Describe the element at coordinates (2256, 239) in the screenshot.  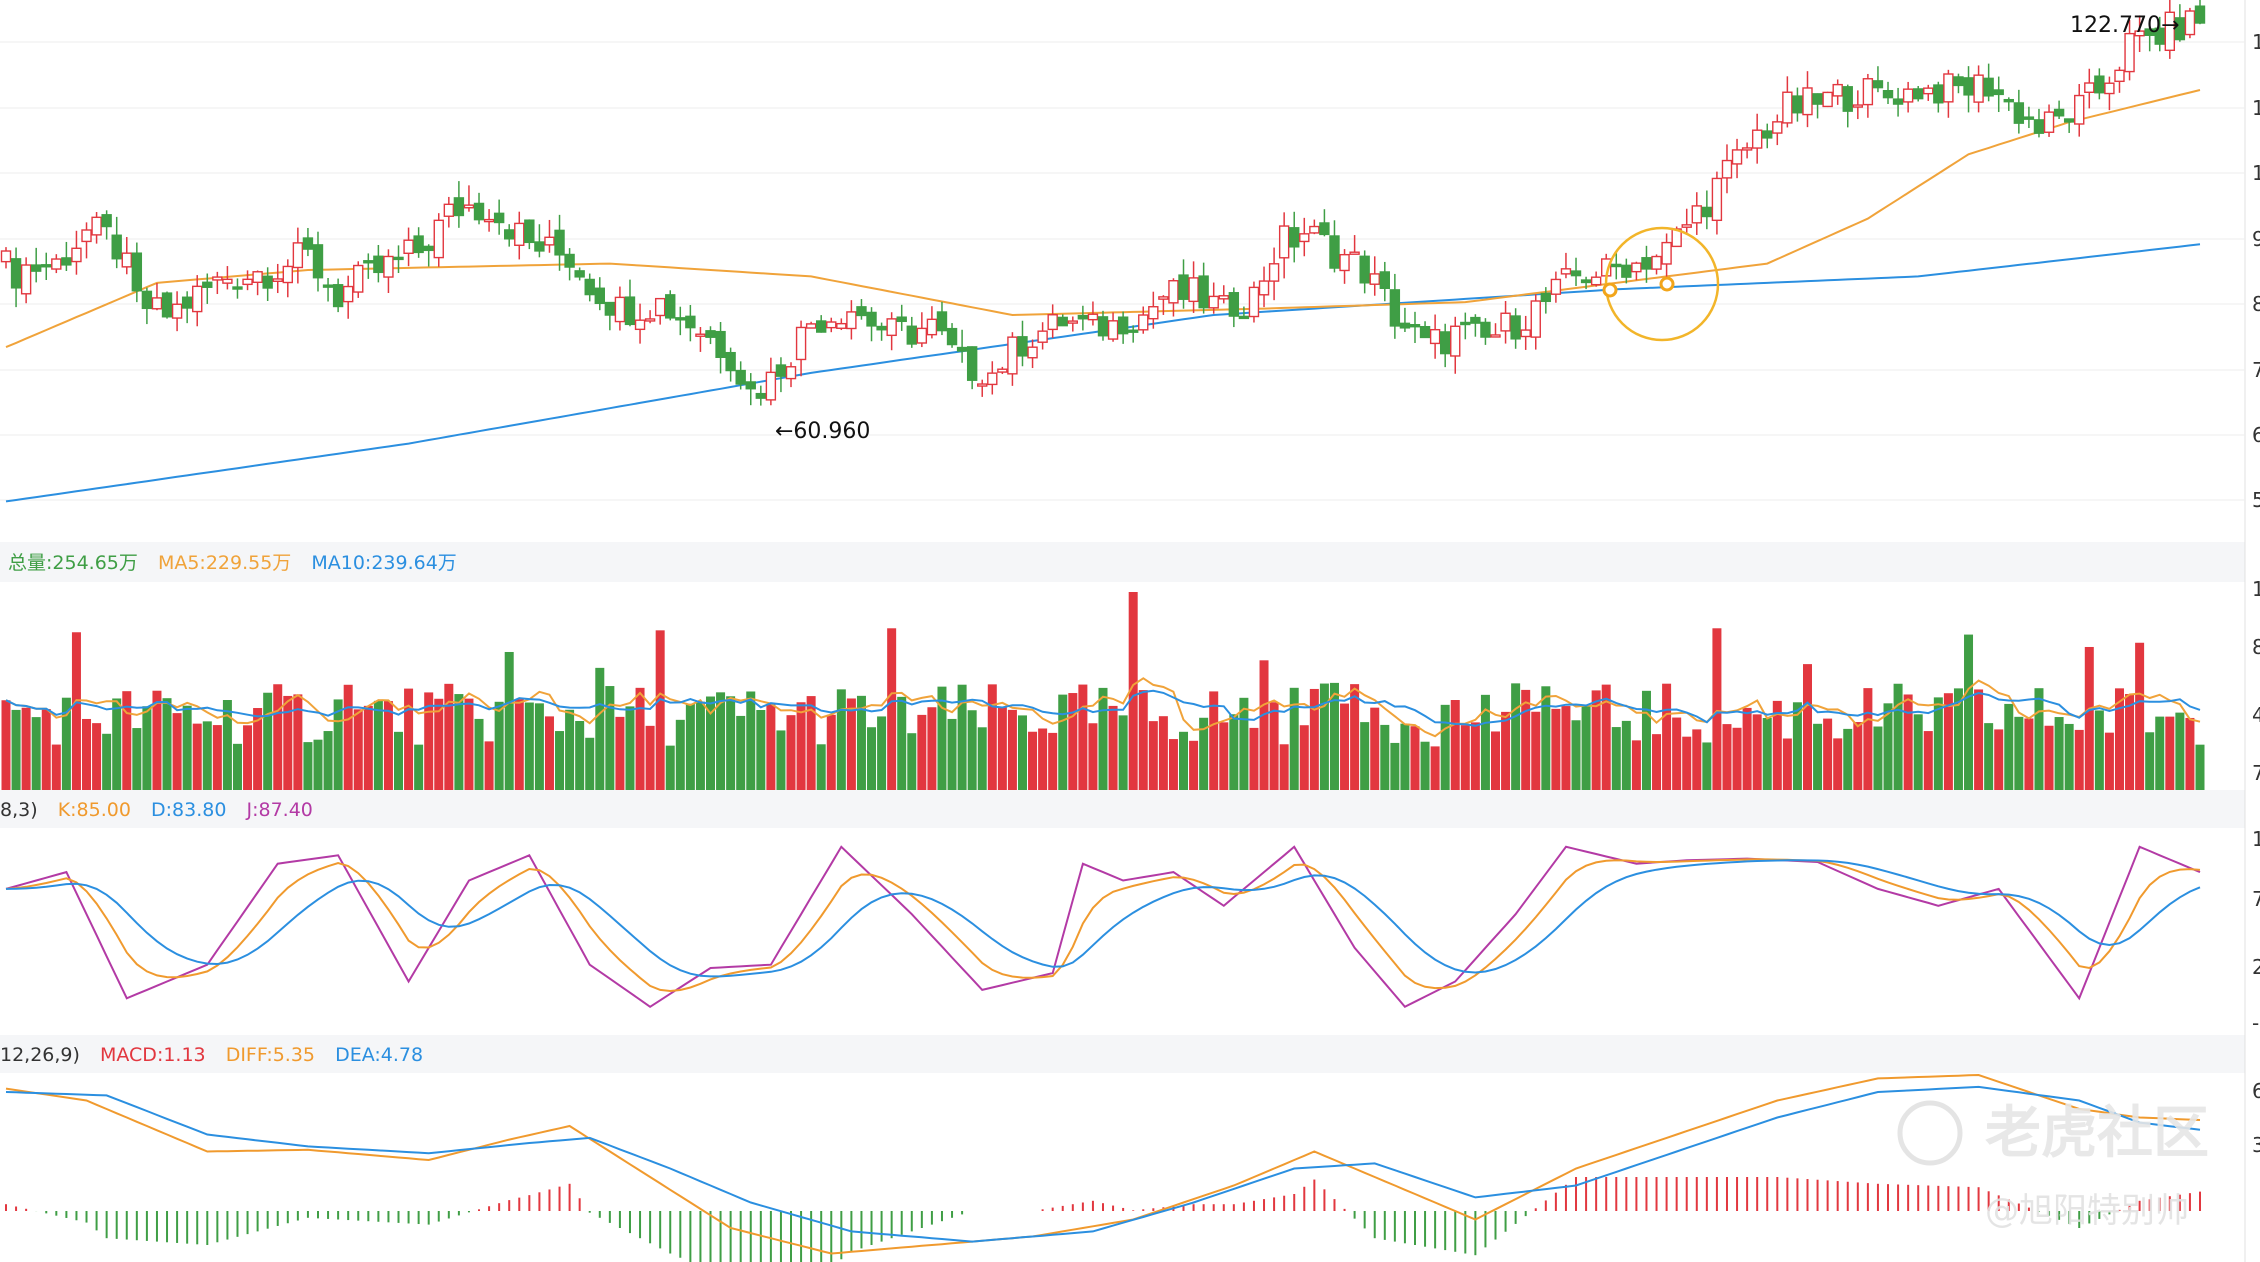
I see `price-tick-label: 9` at that location.